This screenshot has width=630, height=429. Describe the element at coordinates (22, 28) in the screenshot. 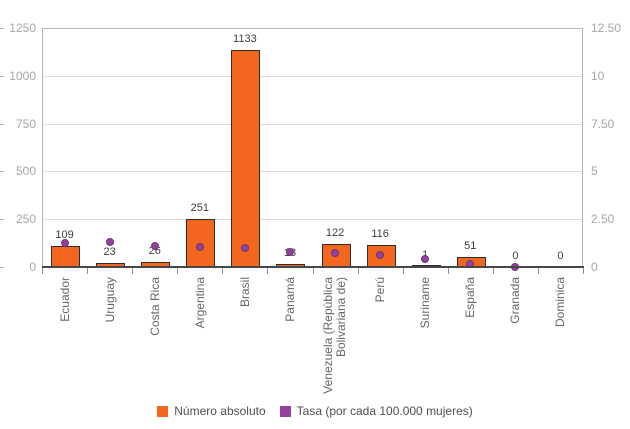

I see `left-axis-tick-label: 1250` at that location.